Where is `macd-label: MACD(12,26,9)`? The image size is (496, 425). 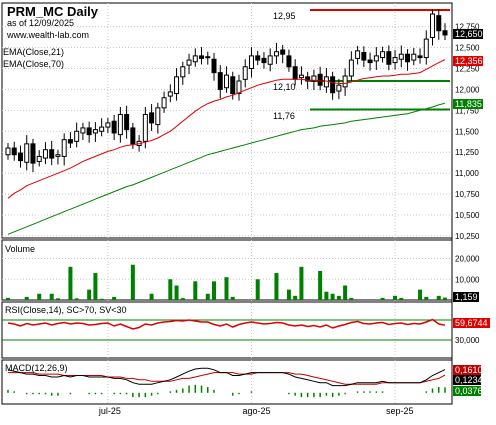 macd-label: MACD(12,26,9) is located at coordinates (36, 368).